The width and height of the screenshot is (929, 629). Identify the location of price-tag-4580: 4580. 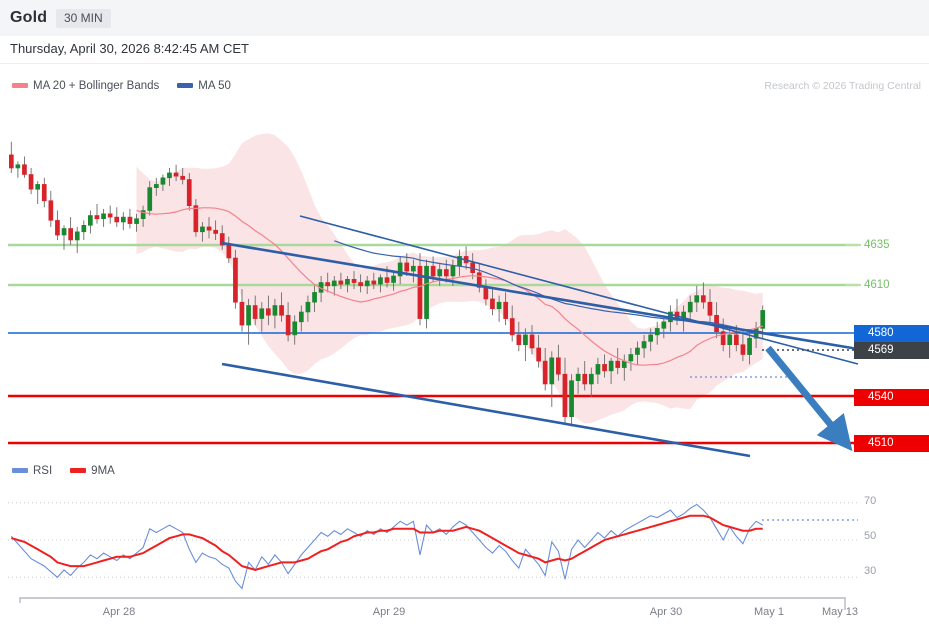
(891, 333).